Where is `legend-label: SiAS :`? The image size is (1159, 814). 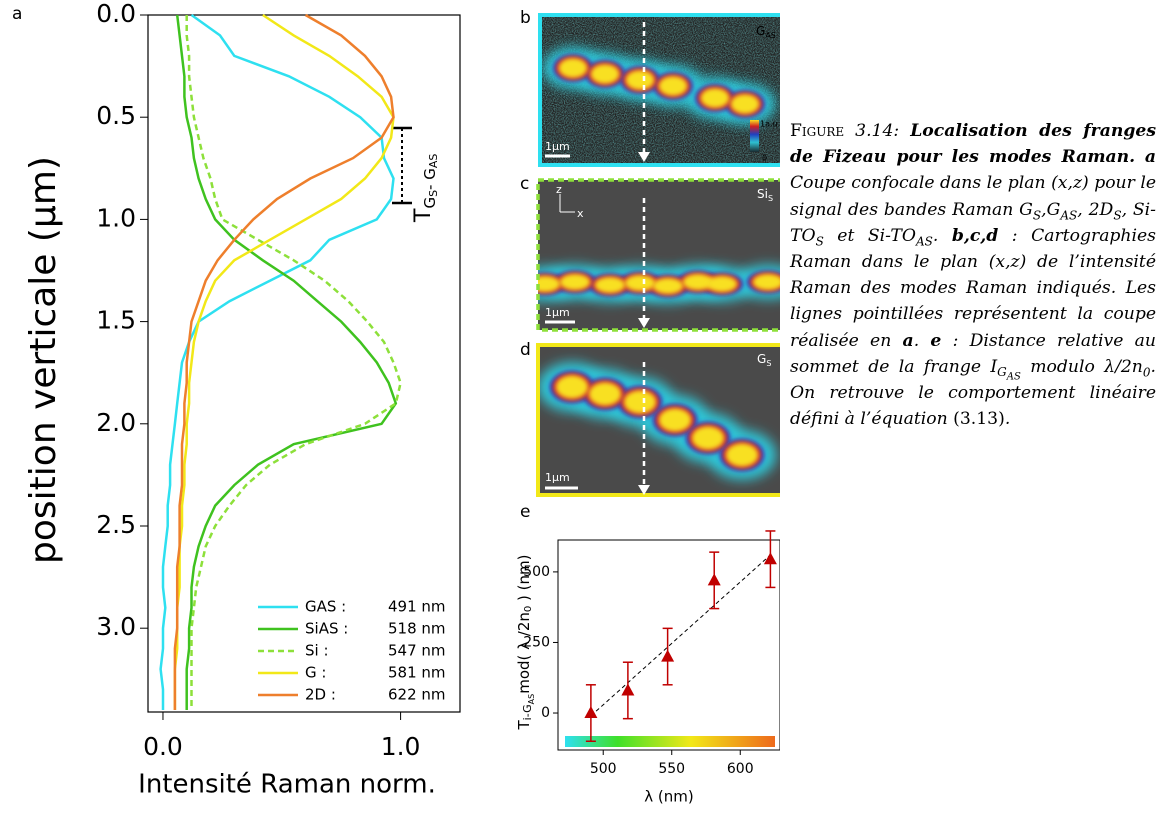
legend-label: SiAS : is located at coordinates (326, 629).